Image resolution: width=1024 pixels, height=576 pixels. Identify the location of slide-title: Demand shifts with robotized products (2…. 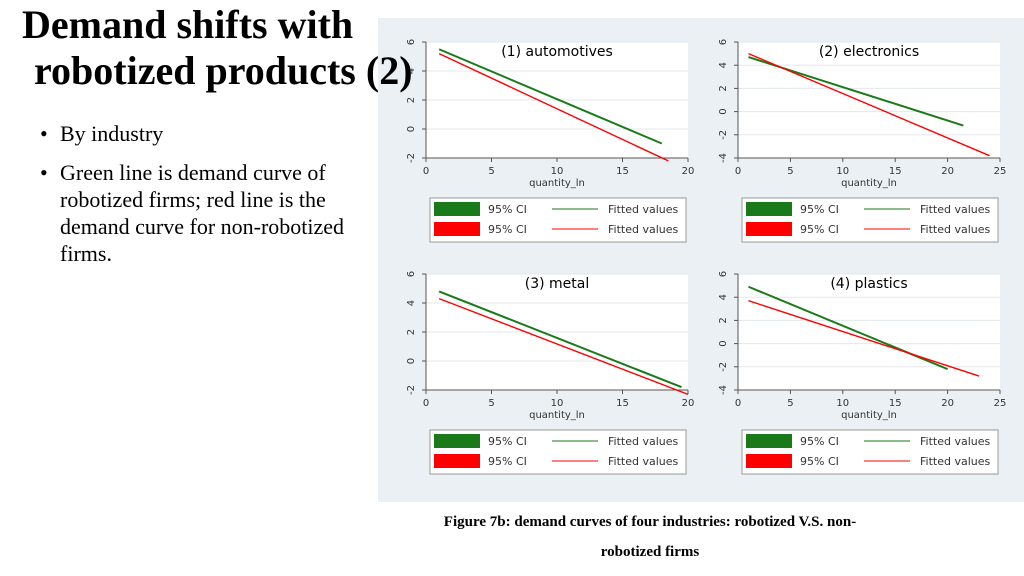
(232, 48).